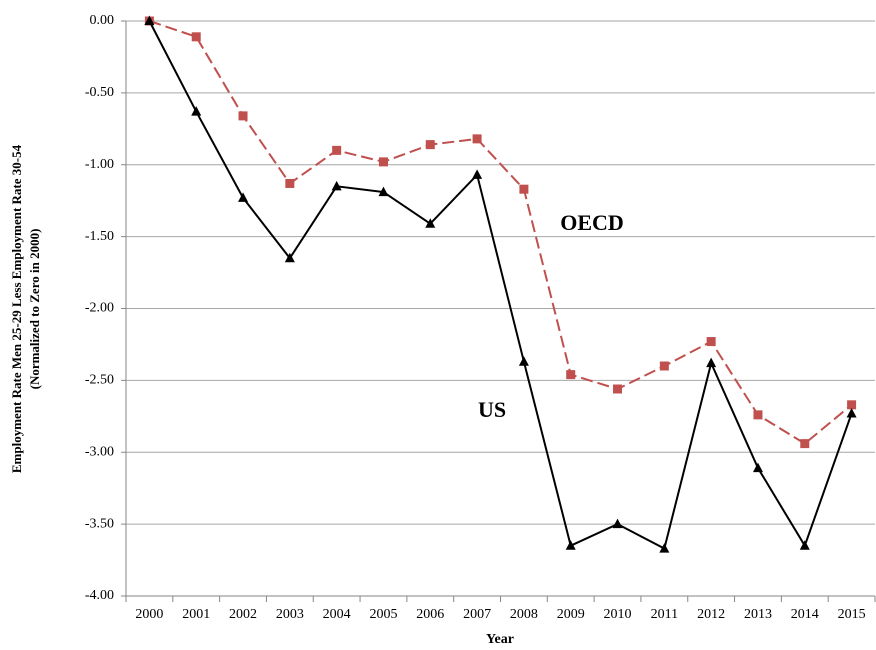 The width and height of the screenshot is (876, 650). What do you see at coordinates (758, 614) in the screenshot?
I see `x-tick-label: 2013` at bounding box center [758, 614].